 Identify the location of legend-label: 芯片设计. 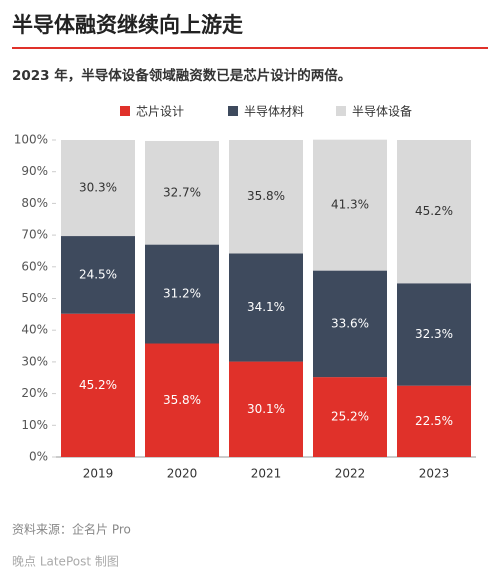
(160, 112).